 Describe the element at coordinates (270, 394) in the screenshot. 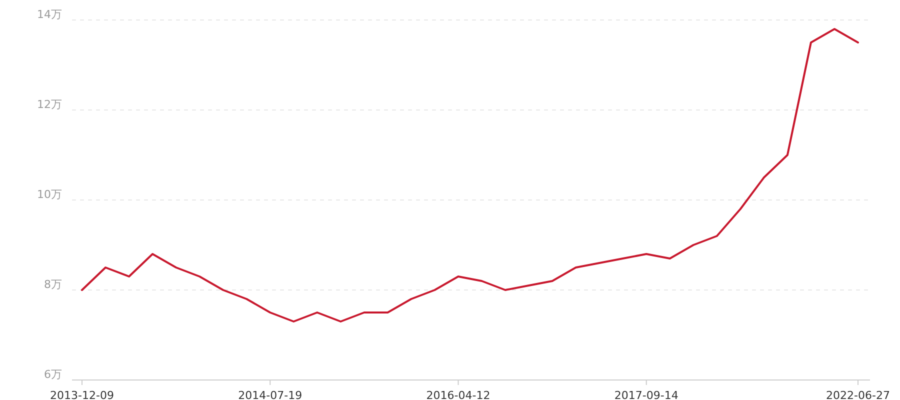

I see `x-tick-label: 2014-07-19` at that location.